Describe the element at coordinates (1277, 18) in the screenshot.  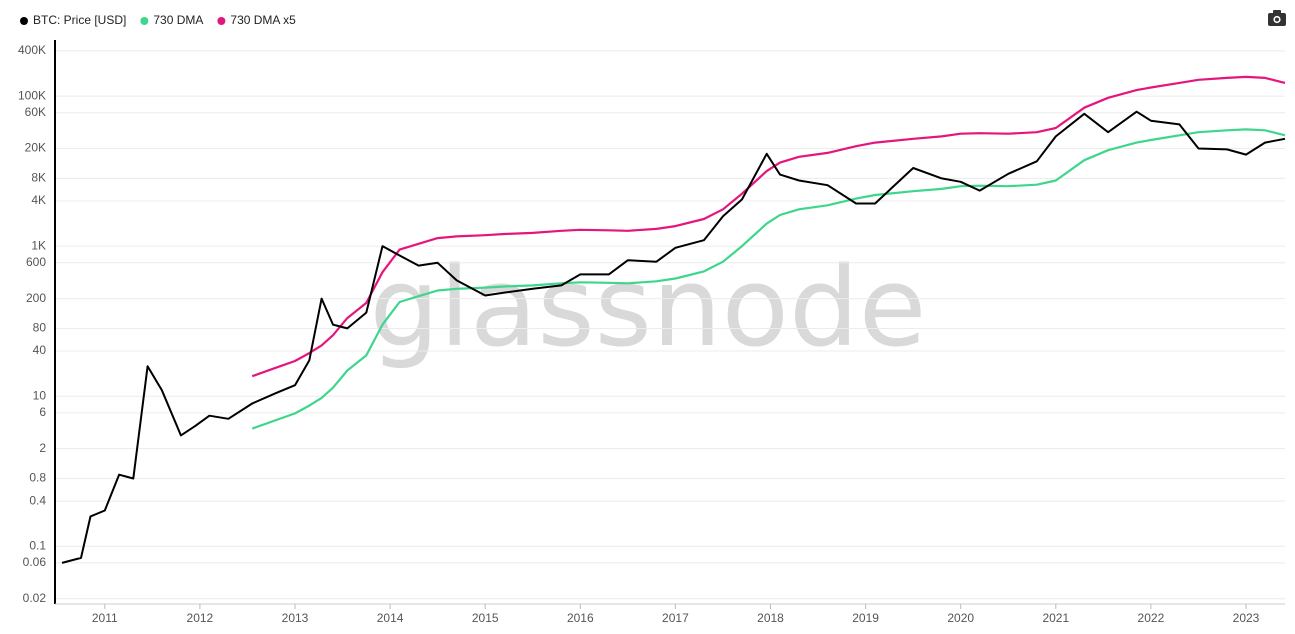
I see `camera-icon` at that location.